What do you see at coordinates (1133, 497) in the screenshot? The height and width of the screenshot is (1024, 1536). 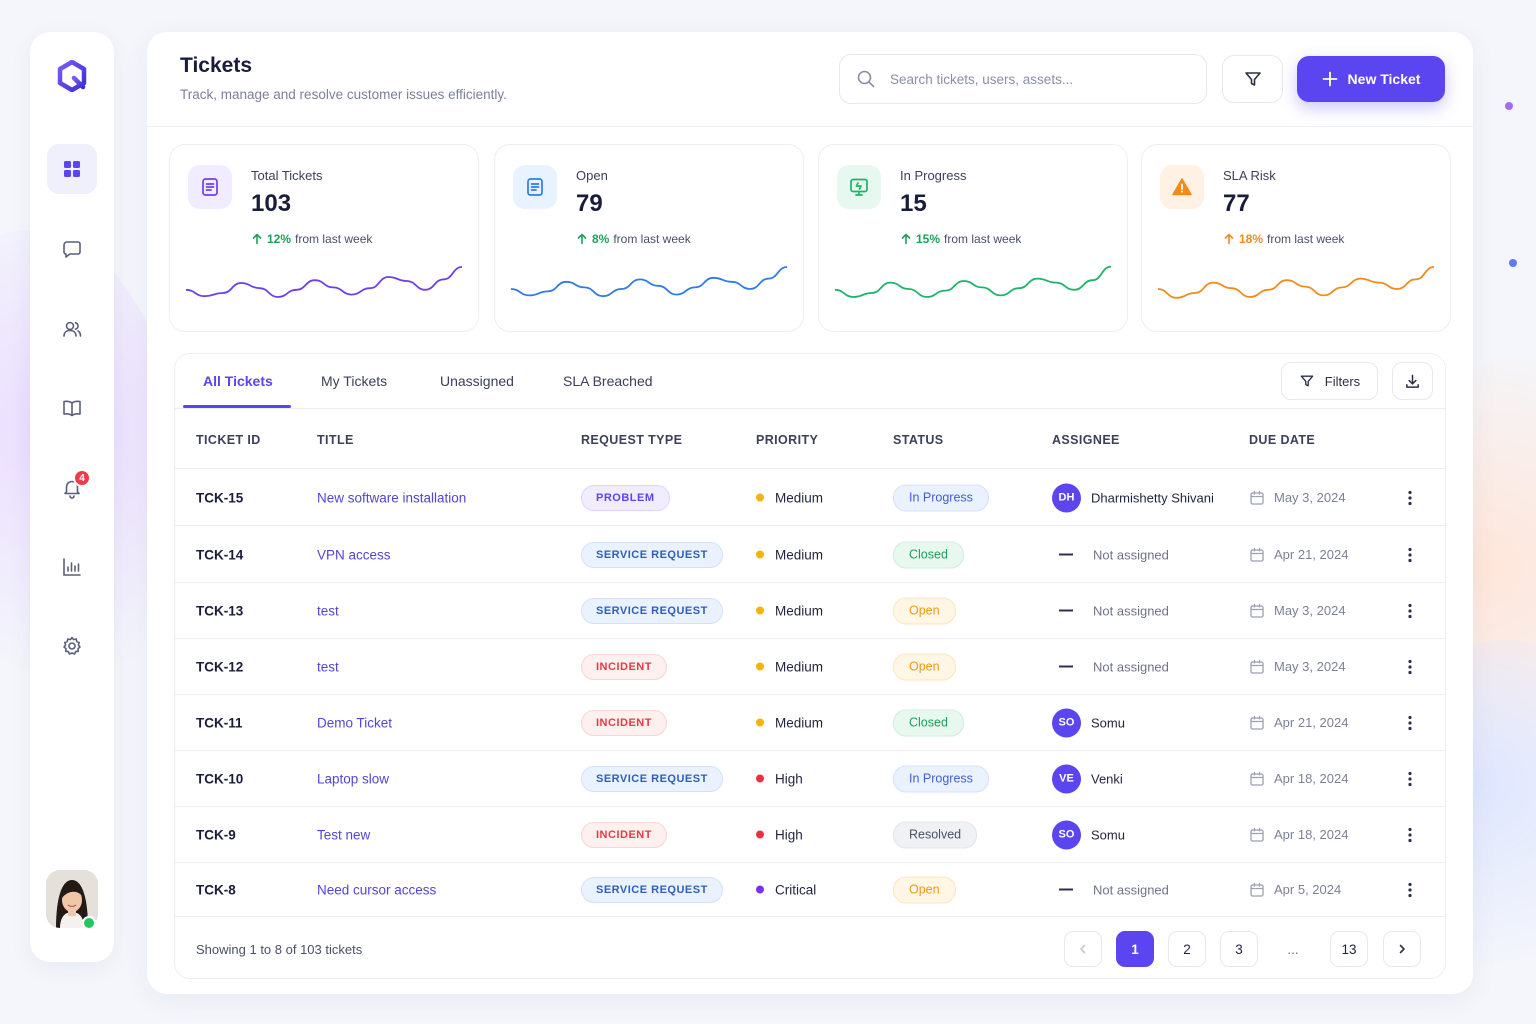 I see `assignee-cell: DH Dharmishetty Shivani` at bounding box center [1133, 497].